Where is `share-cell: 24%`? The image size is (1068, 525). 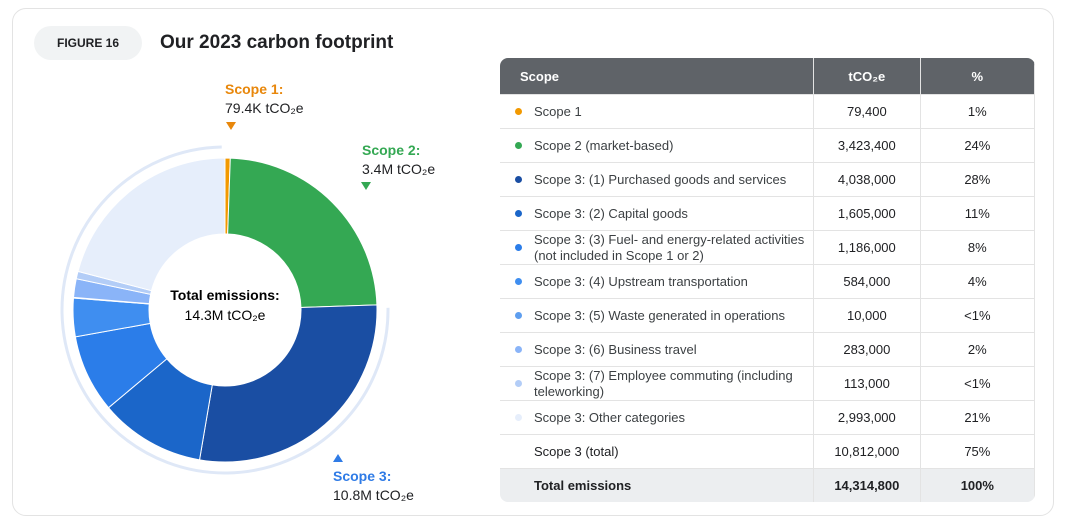 share-cell: 24% is located at coordinates (977, 145).